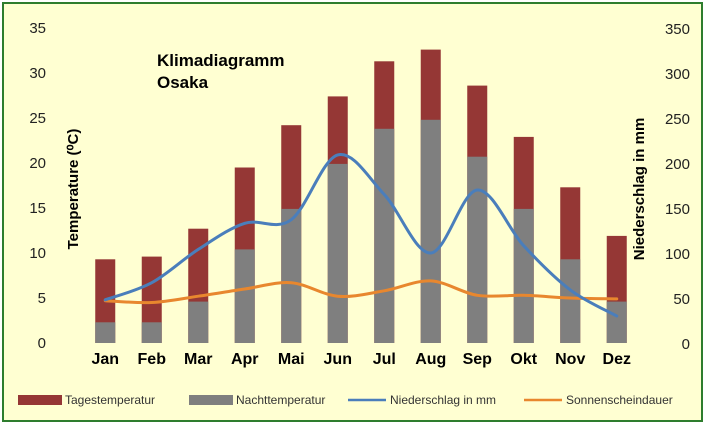  What do you see at coordinates (686, 344) in the screenshot?
I see `y-right-tick-label: 0` at bounding box center [686, 344].